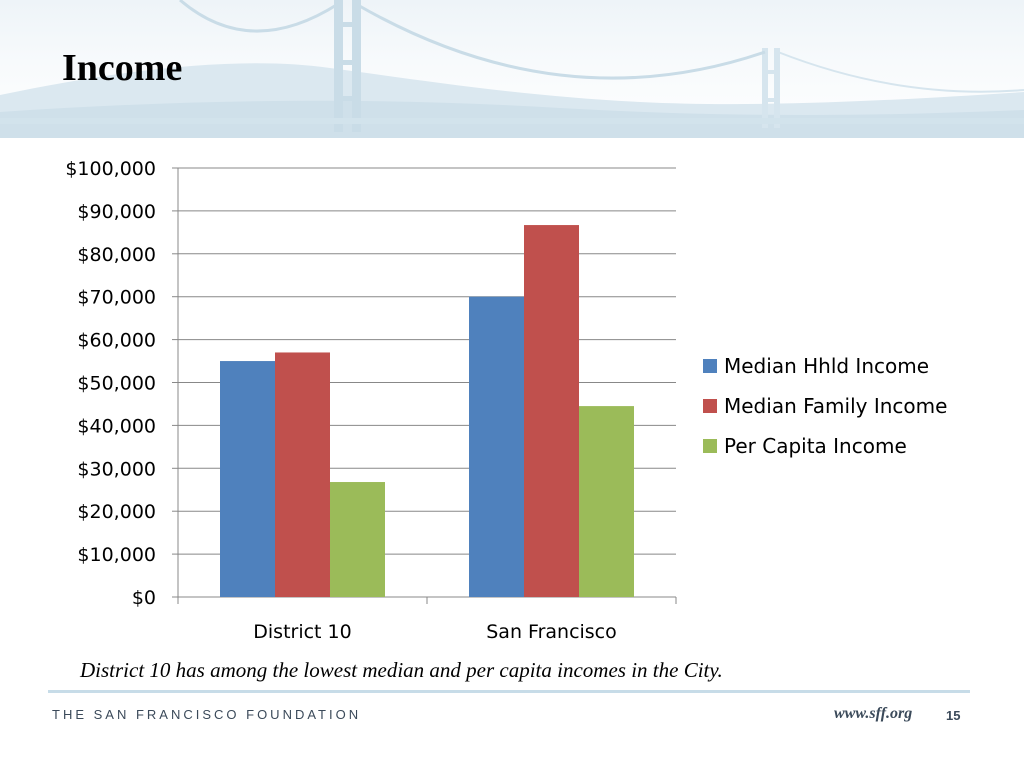  I want to click on footer-org-name: THE SAN FRANCISCO FOUNDATION, so click(207, 714).